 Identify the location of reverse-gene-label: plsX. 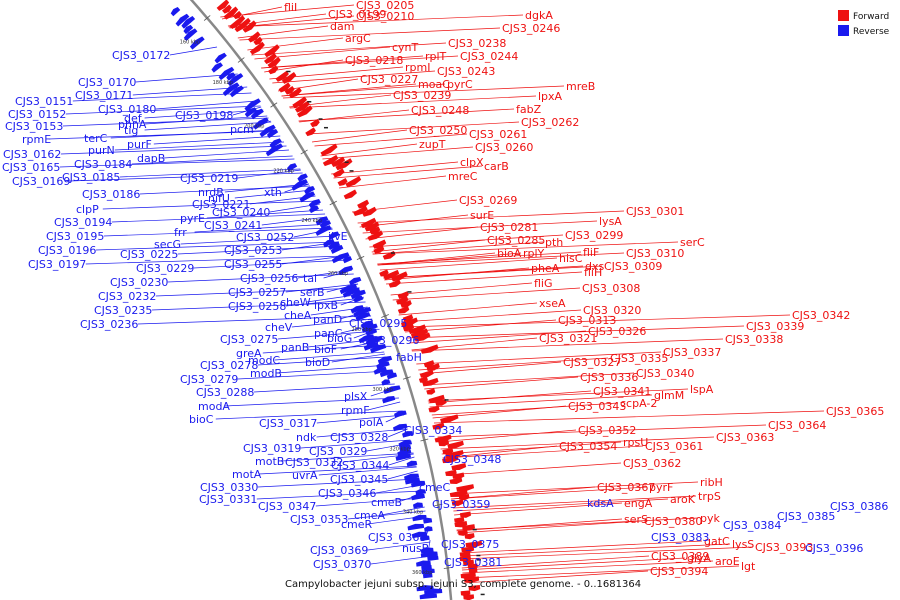
(356, 396).